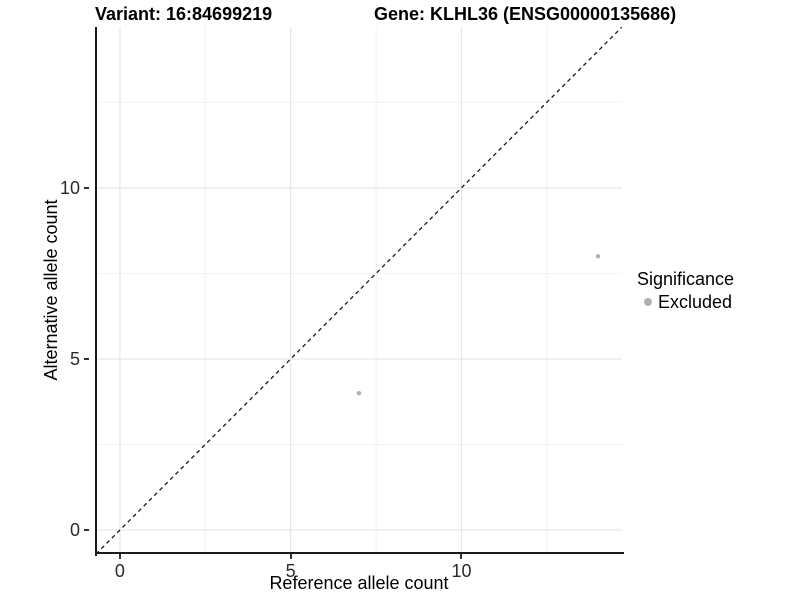  I want to click on y-axis-title: Alternative allele count, so click(51, 290).